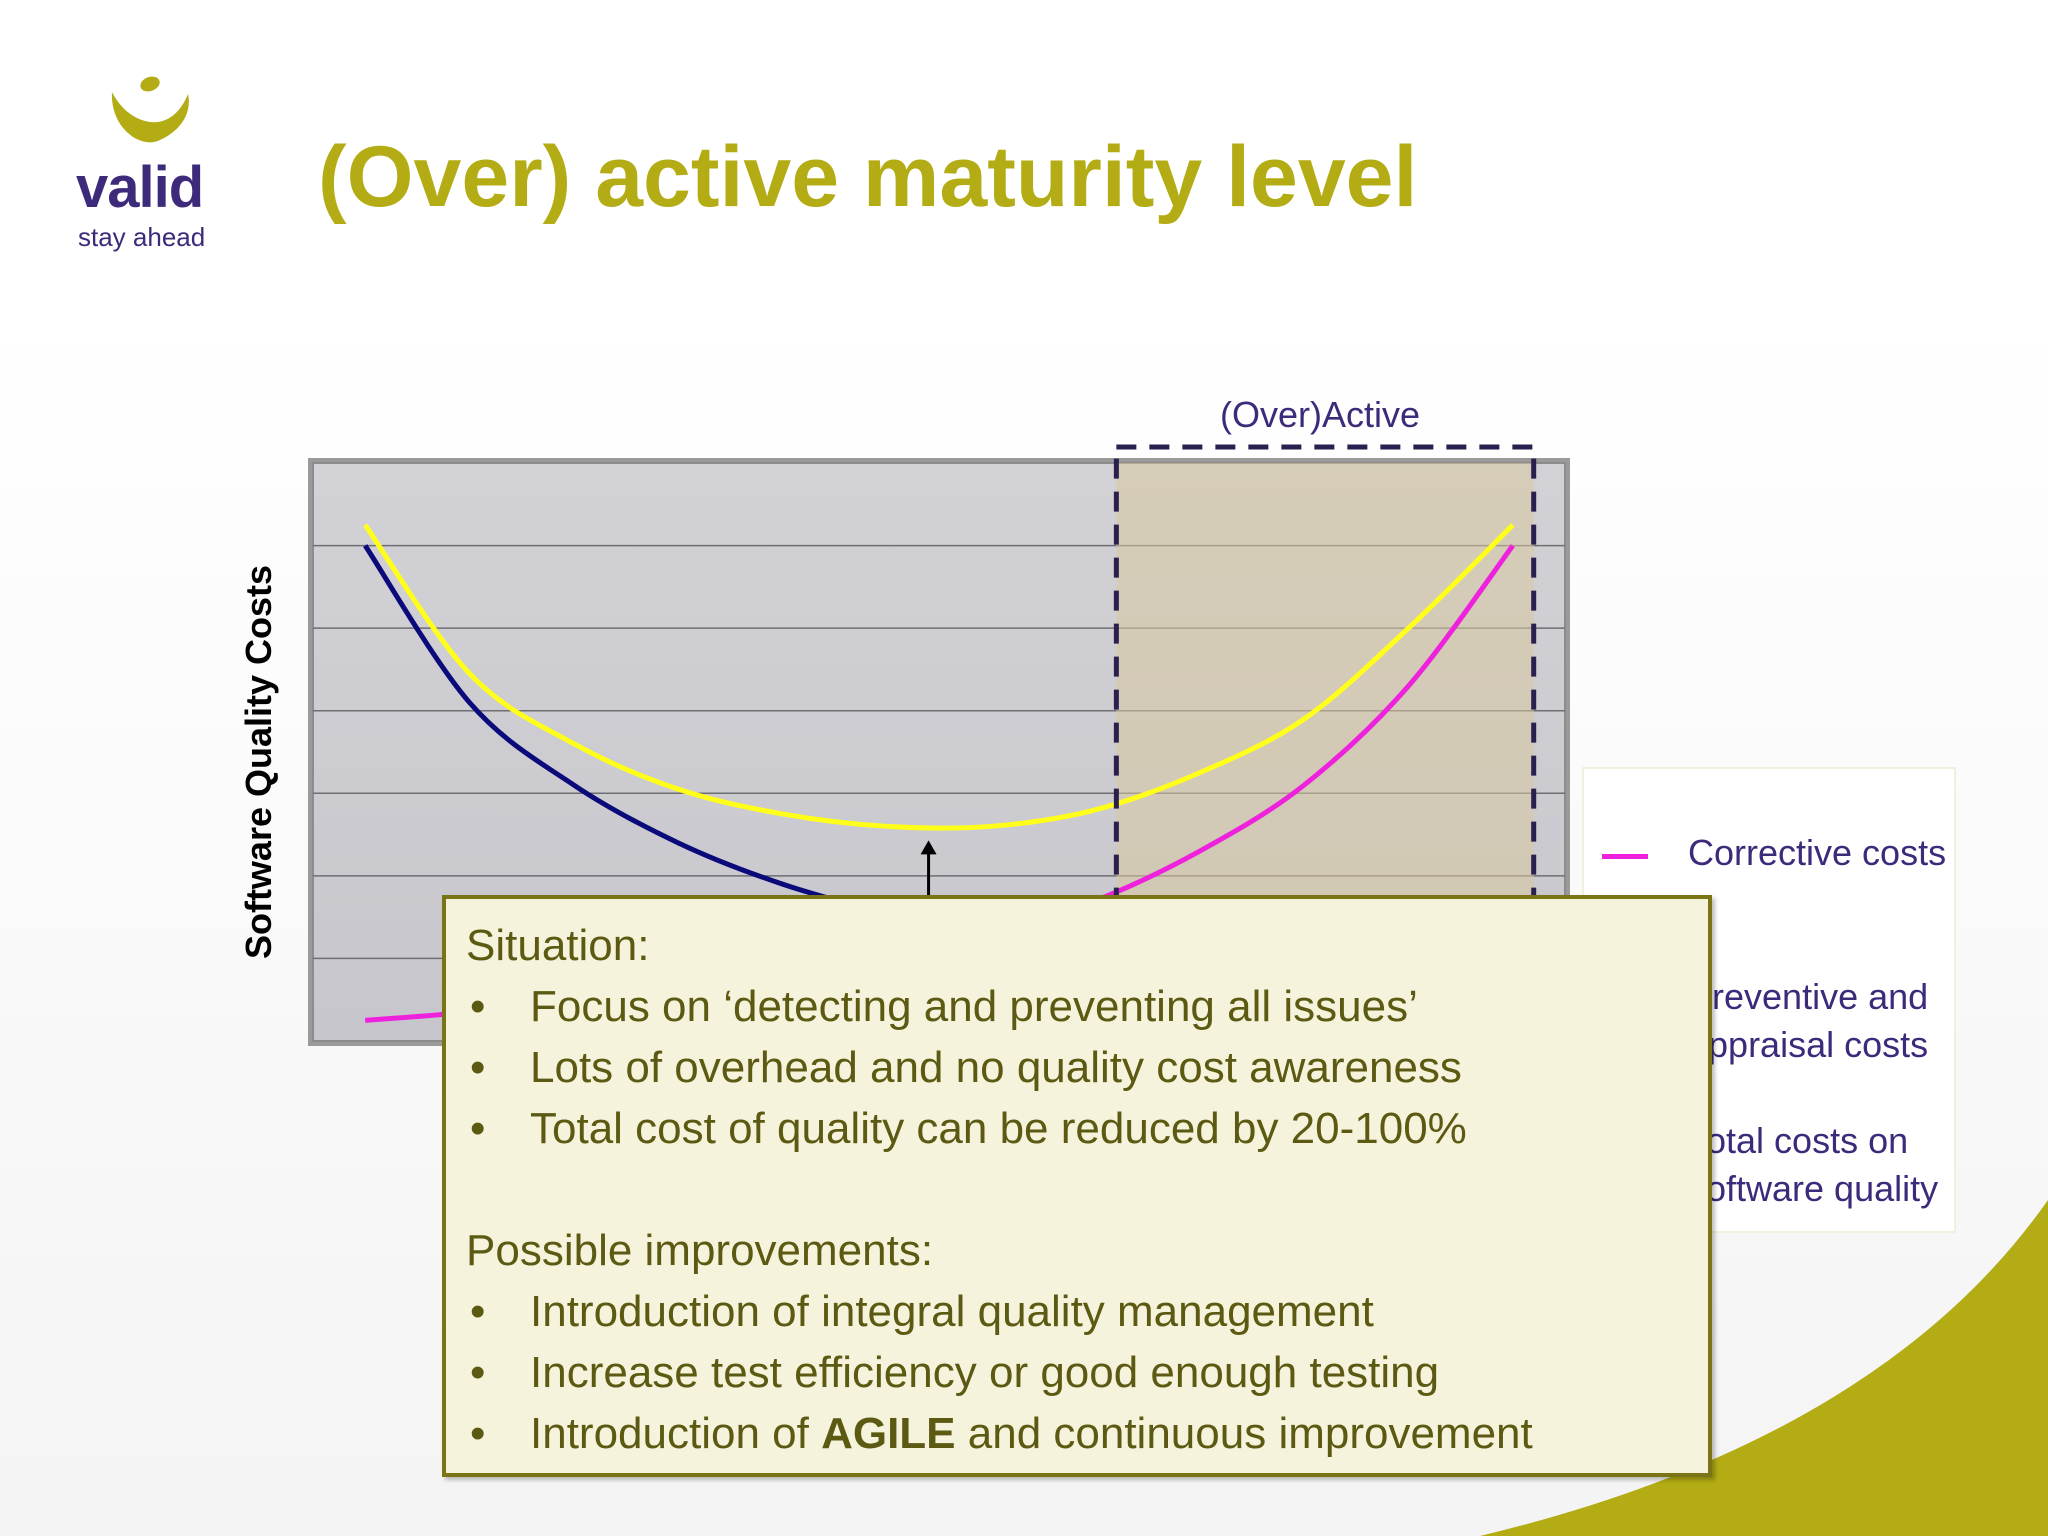 Image resolution: width=2048 pixels, height=1536 pixels. I want to click on arrow-head-icon, so click(928, 847).